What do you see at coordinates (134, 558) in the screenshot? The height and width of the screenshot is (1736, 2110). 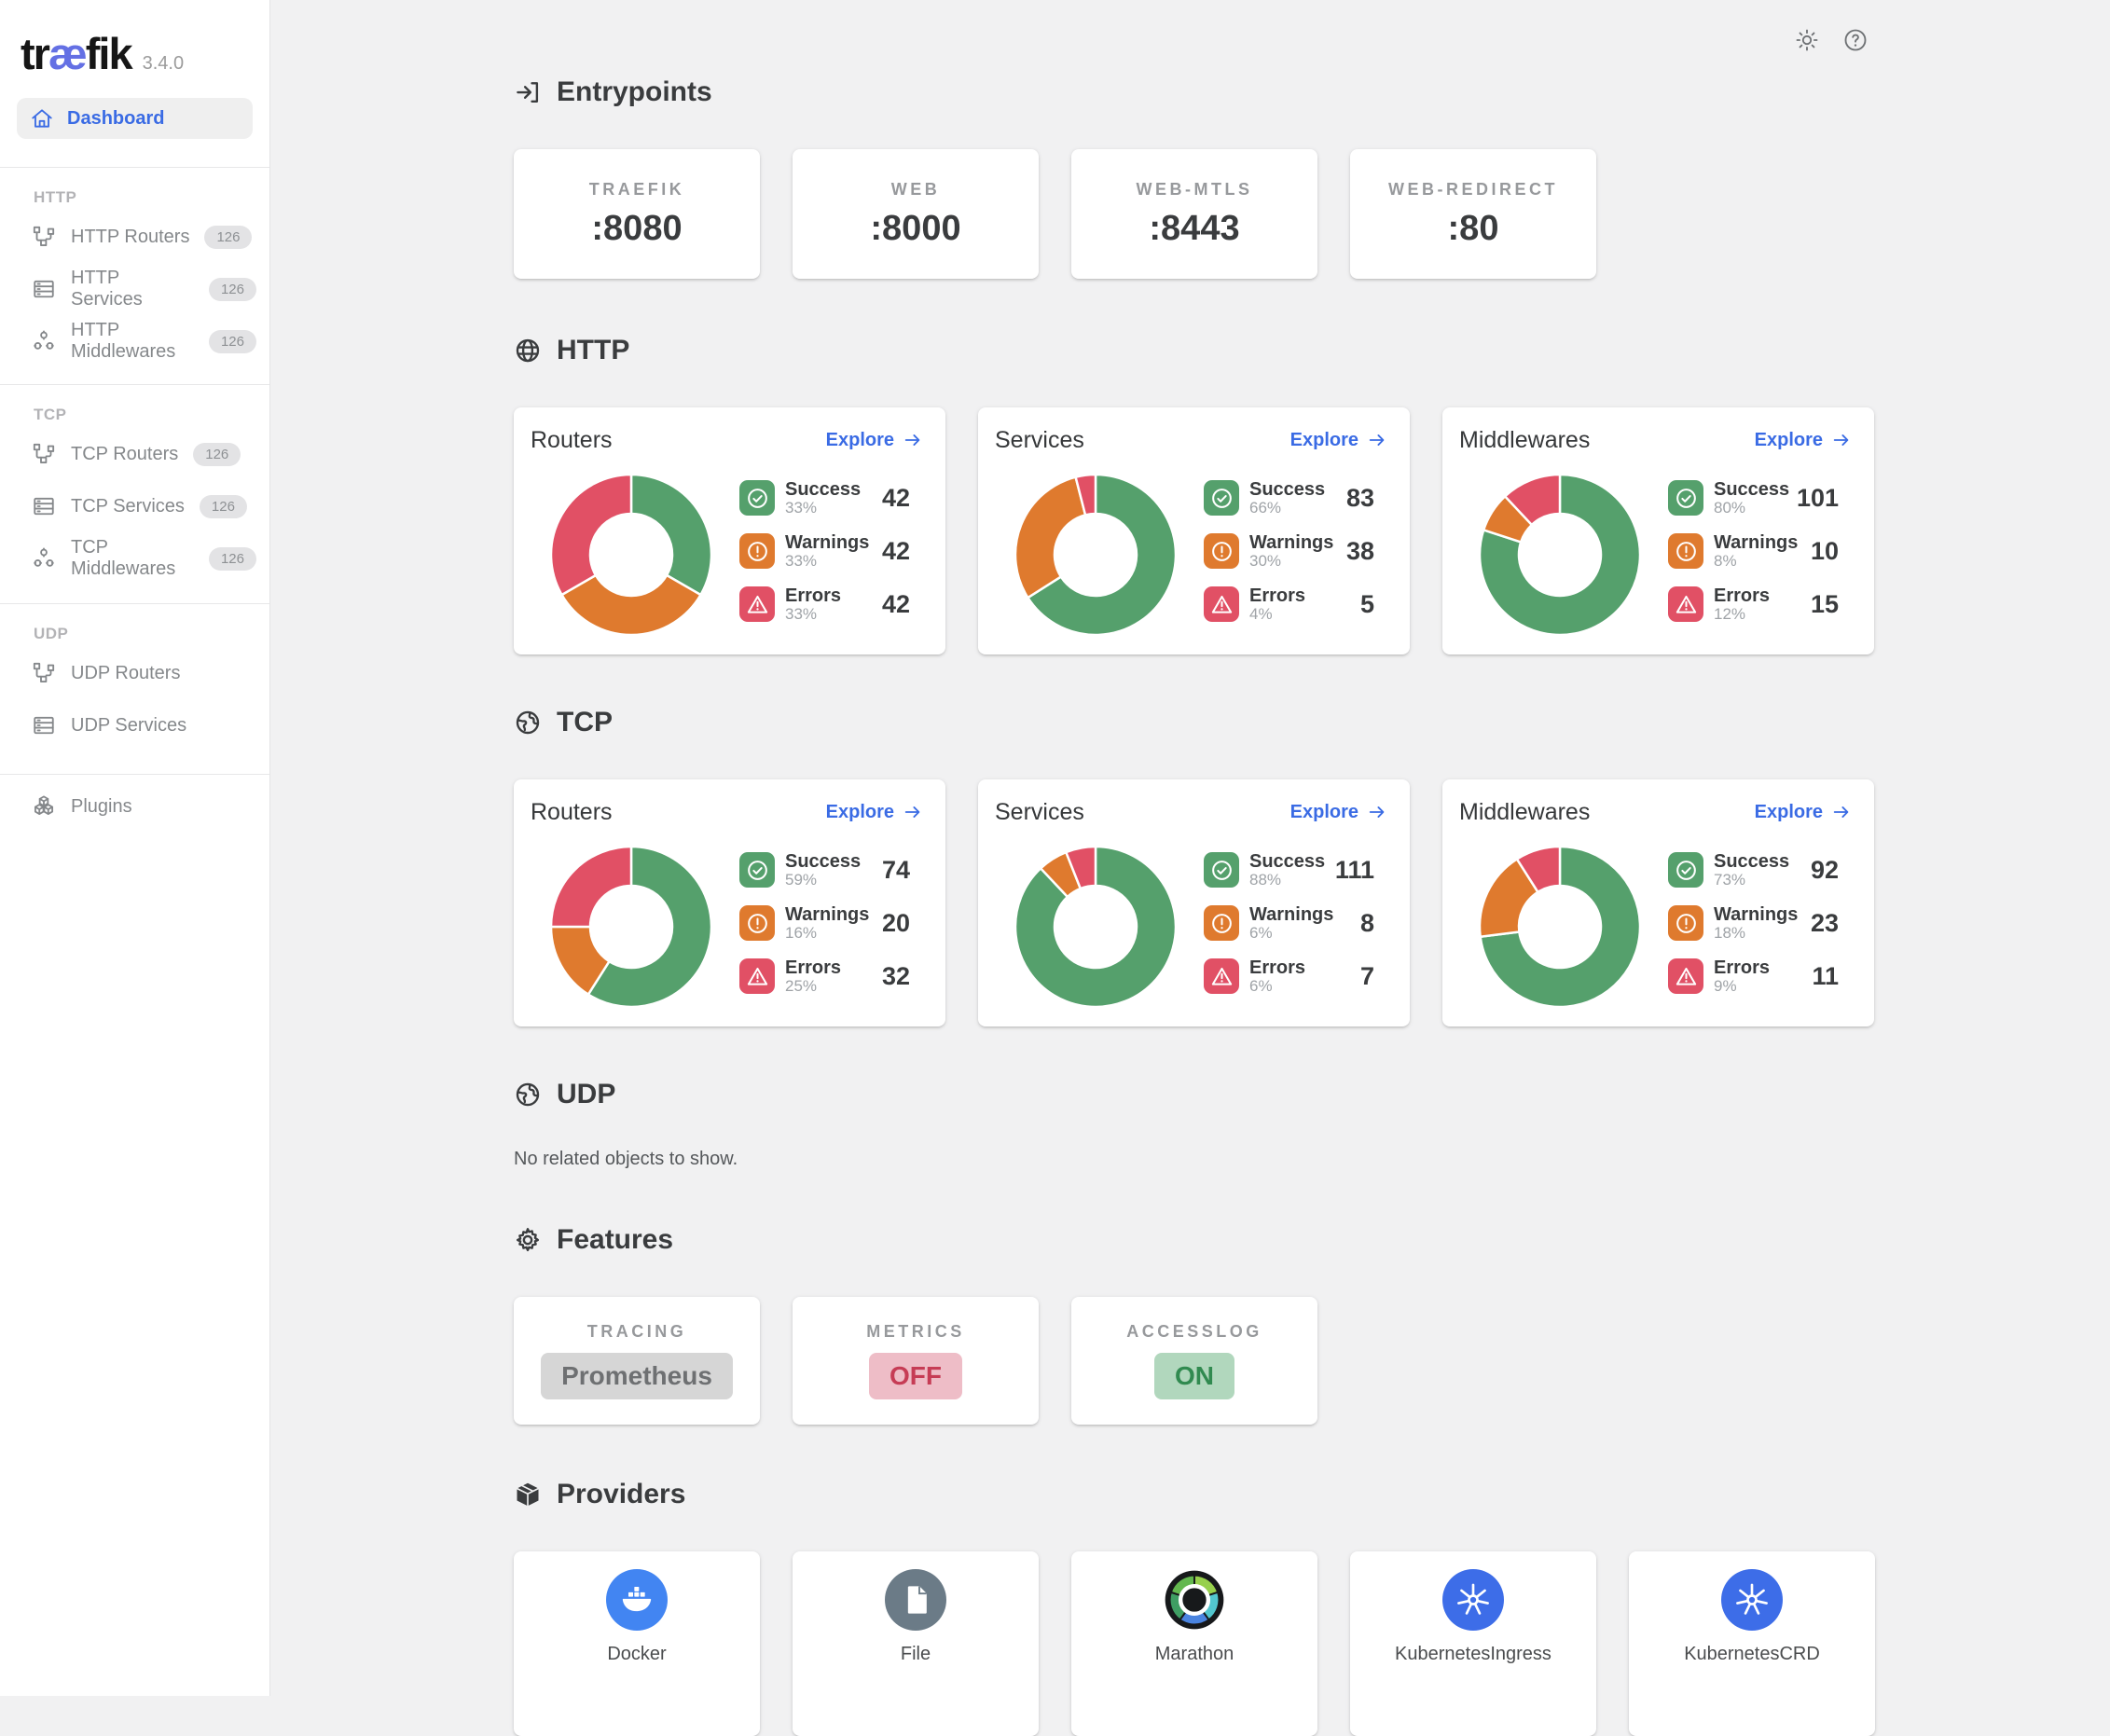 I see `sidebar-item-tcp-middlewares: TCP Middlewares 126` at bounding box center [134, 558].